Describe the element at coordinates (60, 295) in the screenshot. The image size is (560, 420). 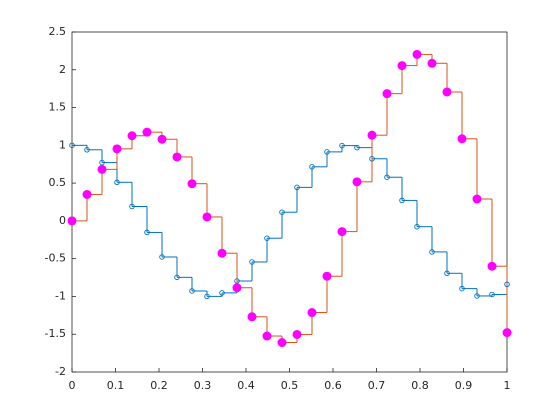
I see `y-tick-label: -1` at that location.